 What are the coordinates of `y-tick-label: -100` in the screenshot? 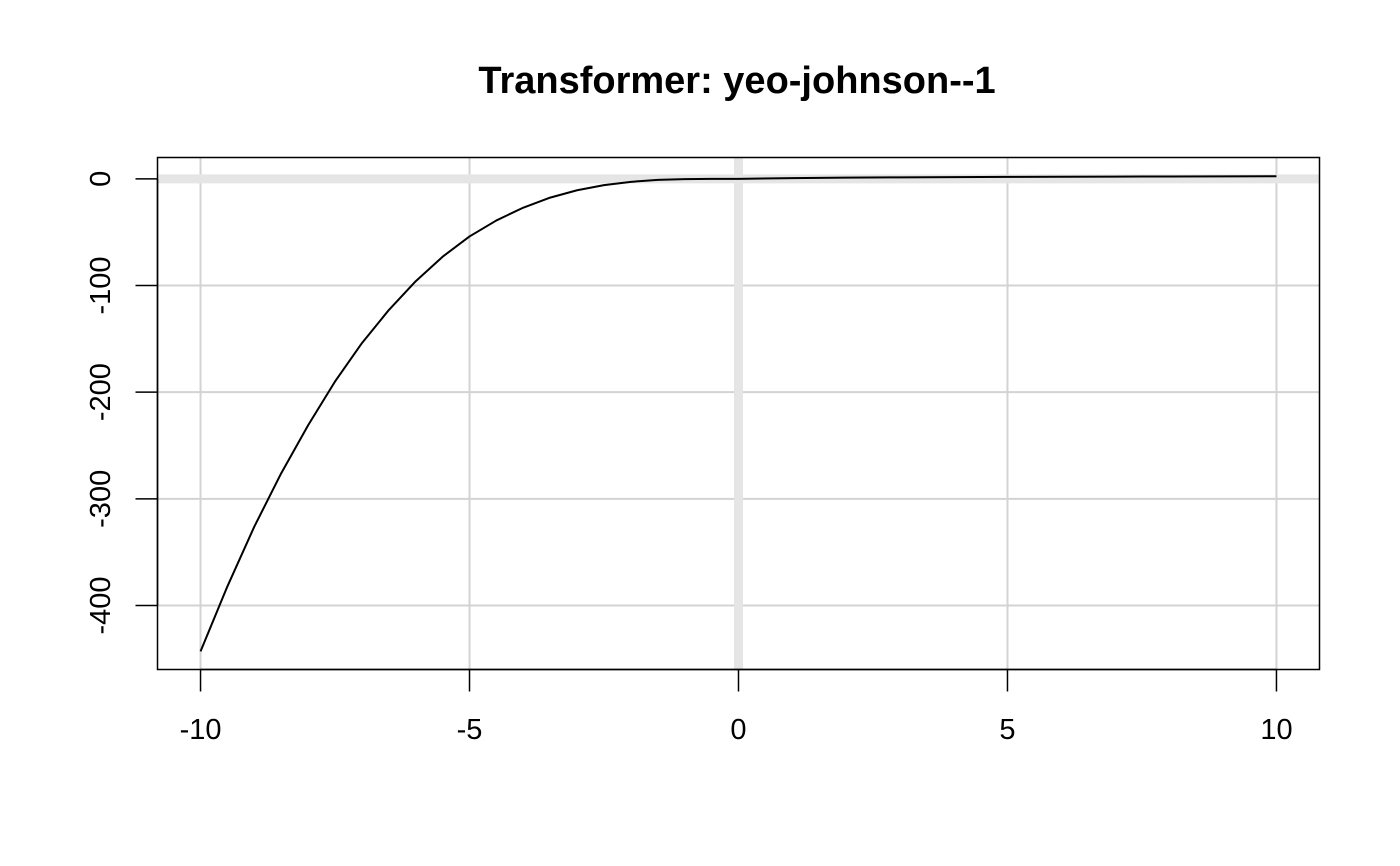 It's located at (101, 285).